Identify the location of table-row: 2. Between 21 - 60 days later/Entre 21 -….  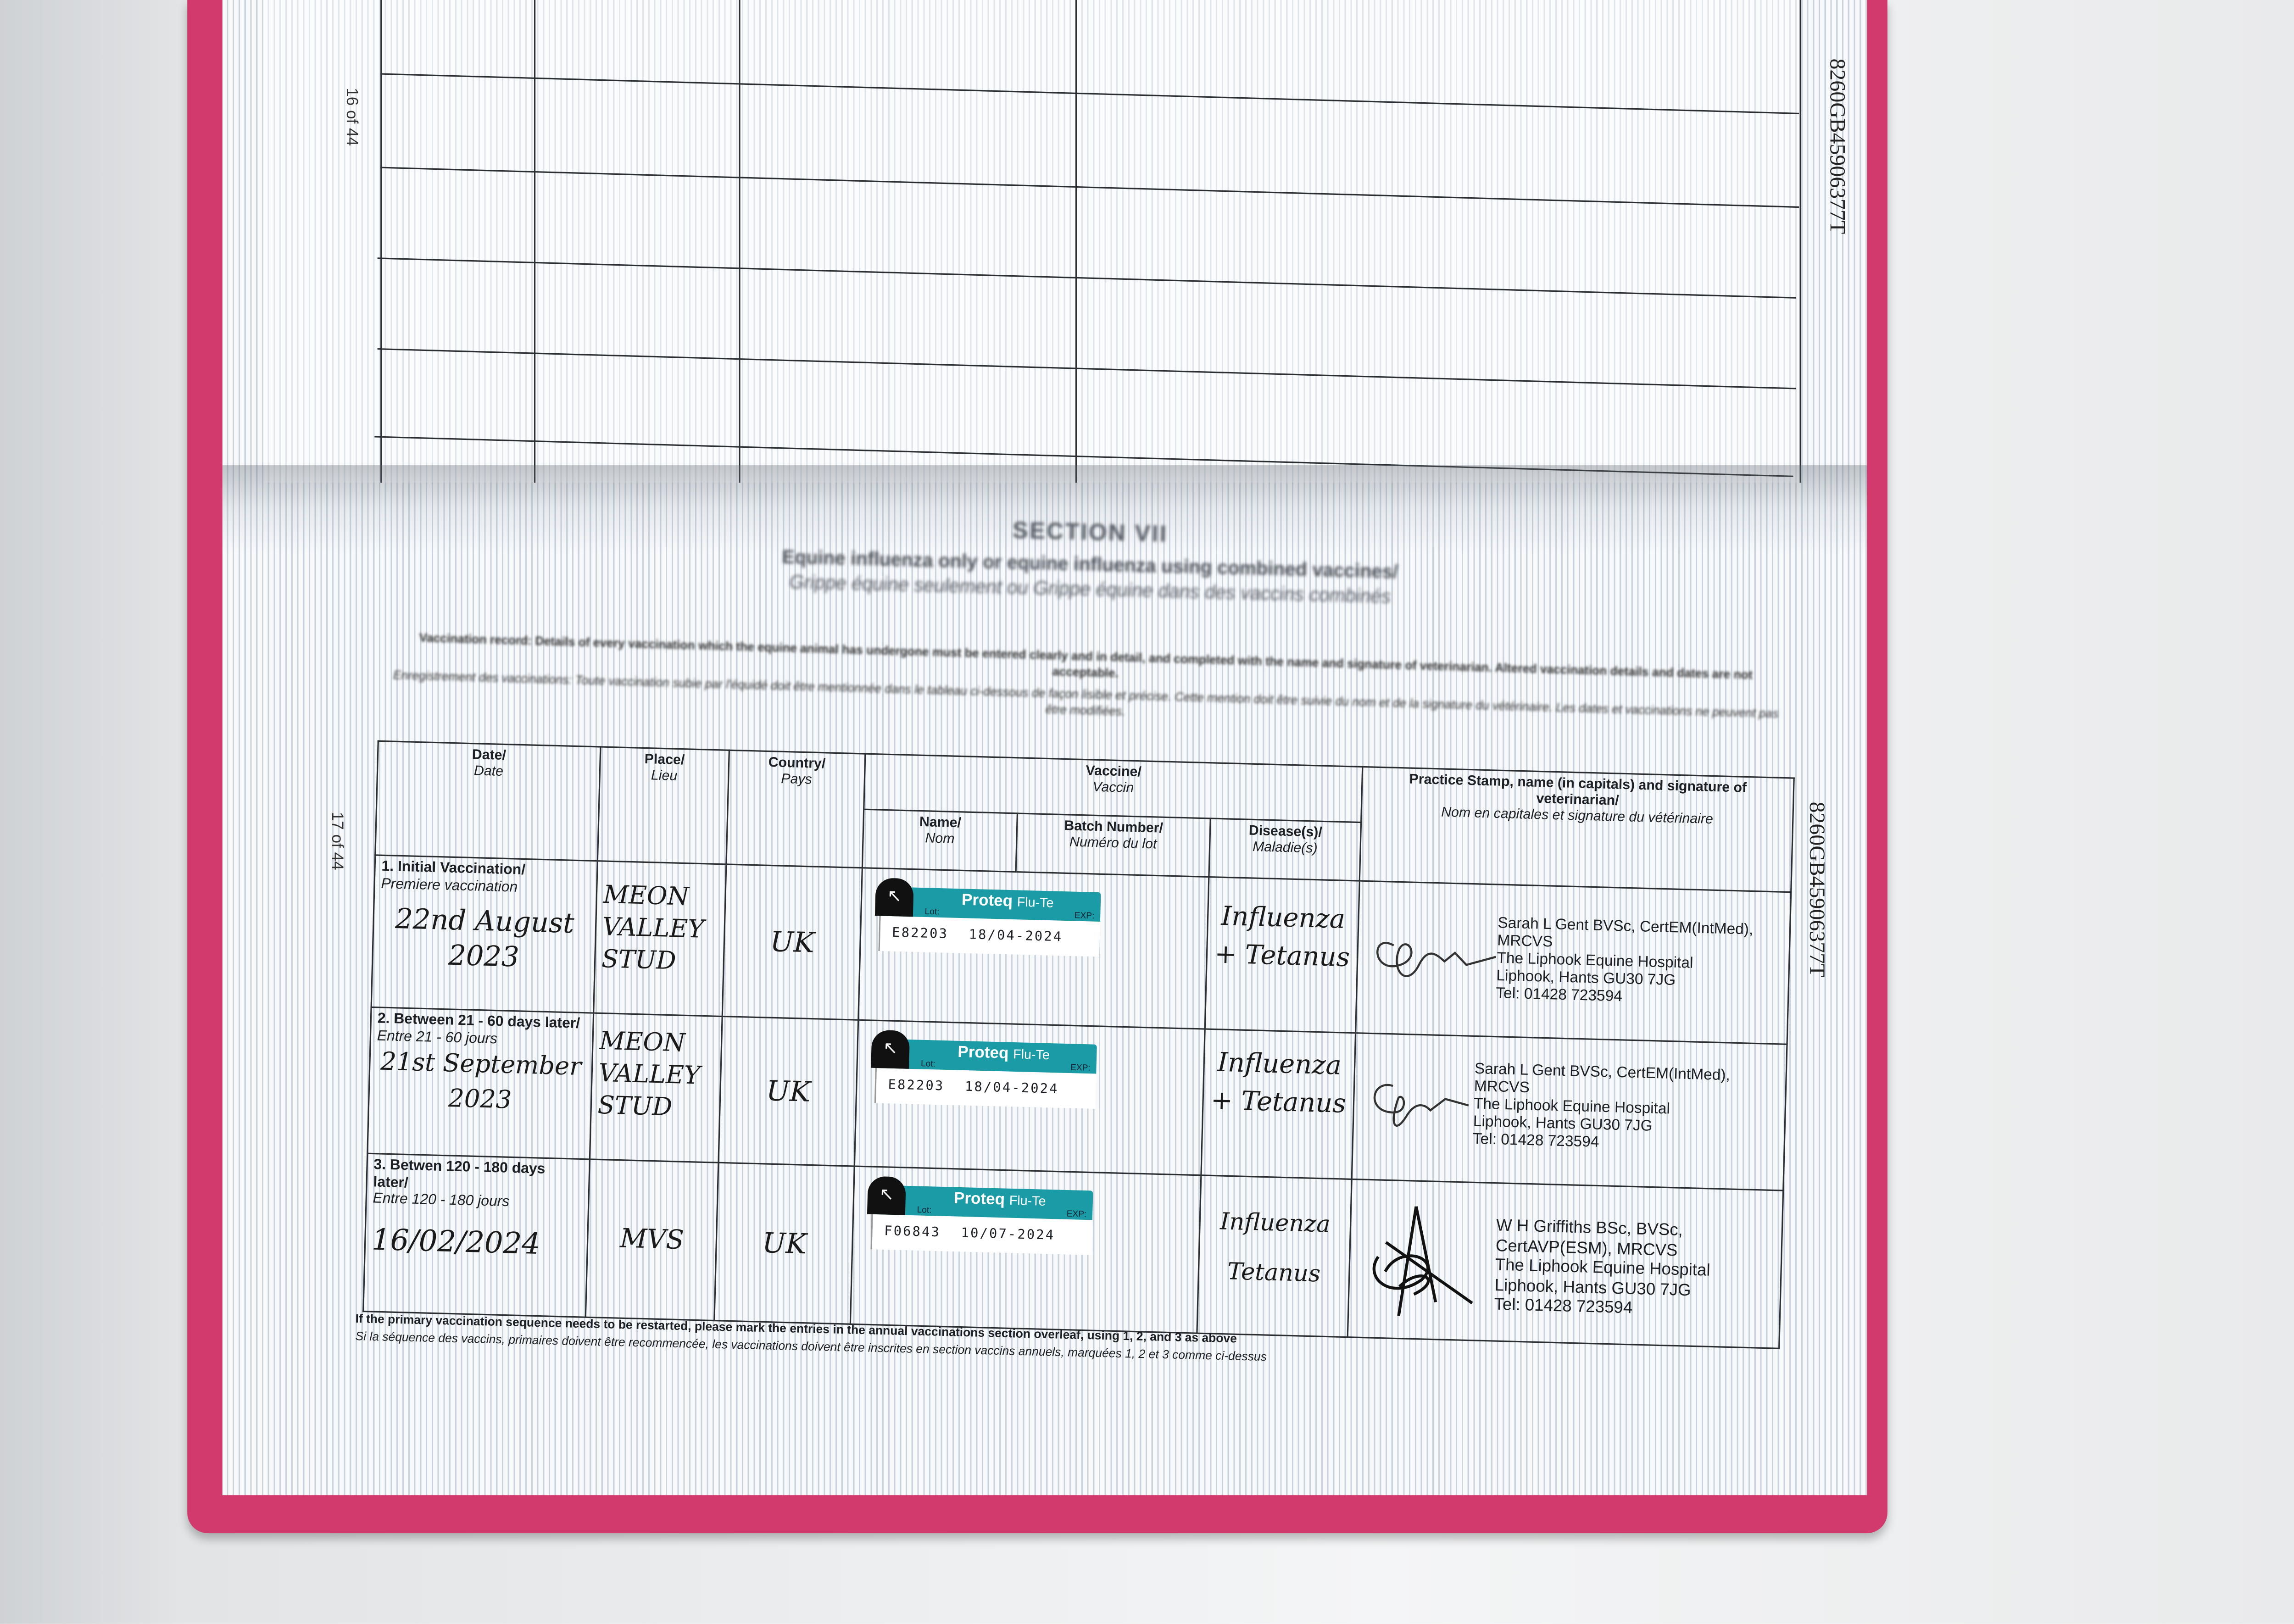
(1077, 1099).